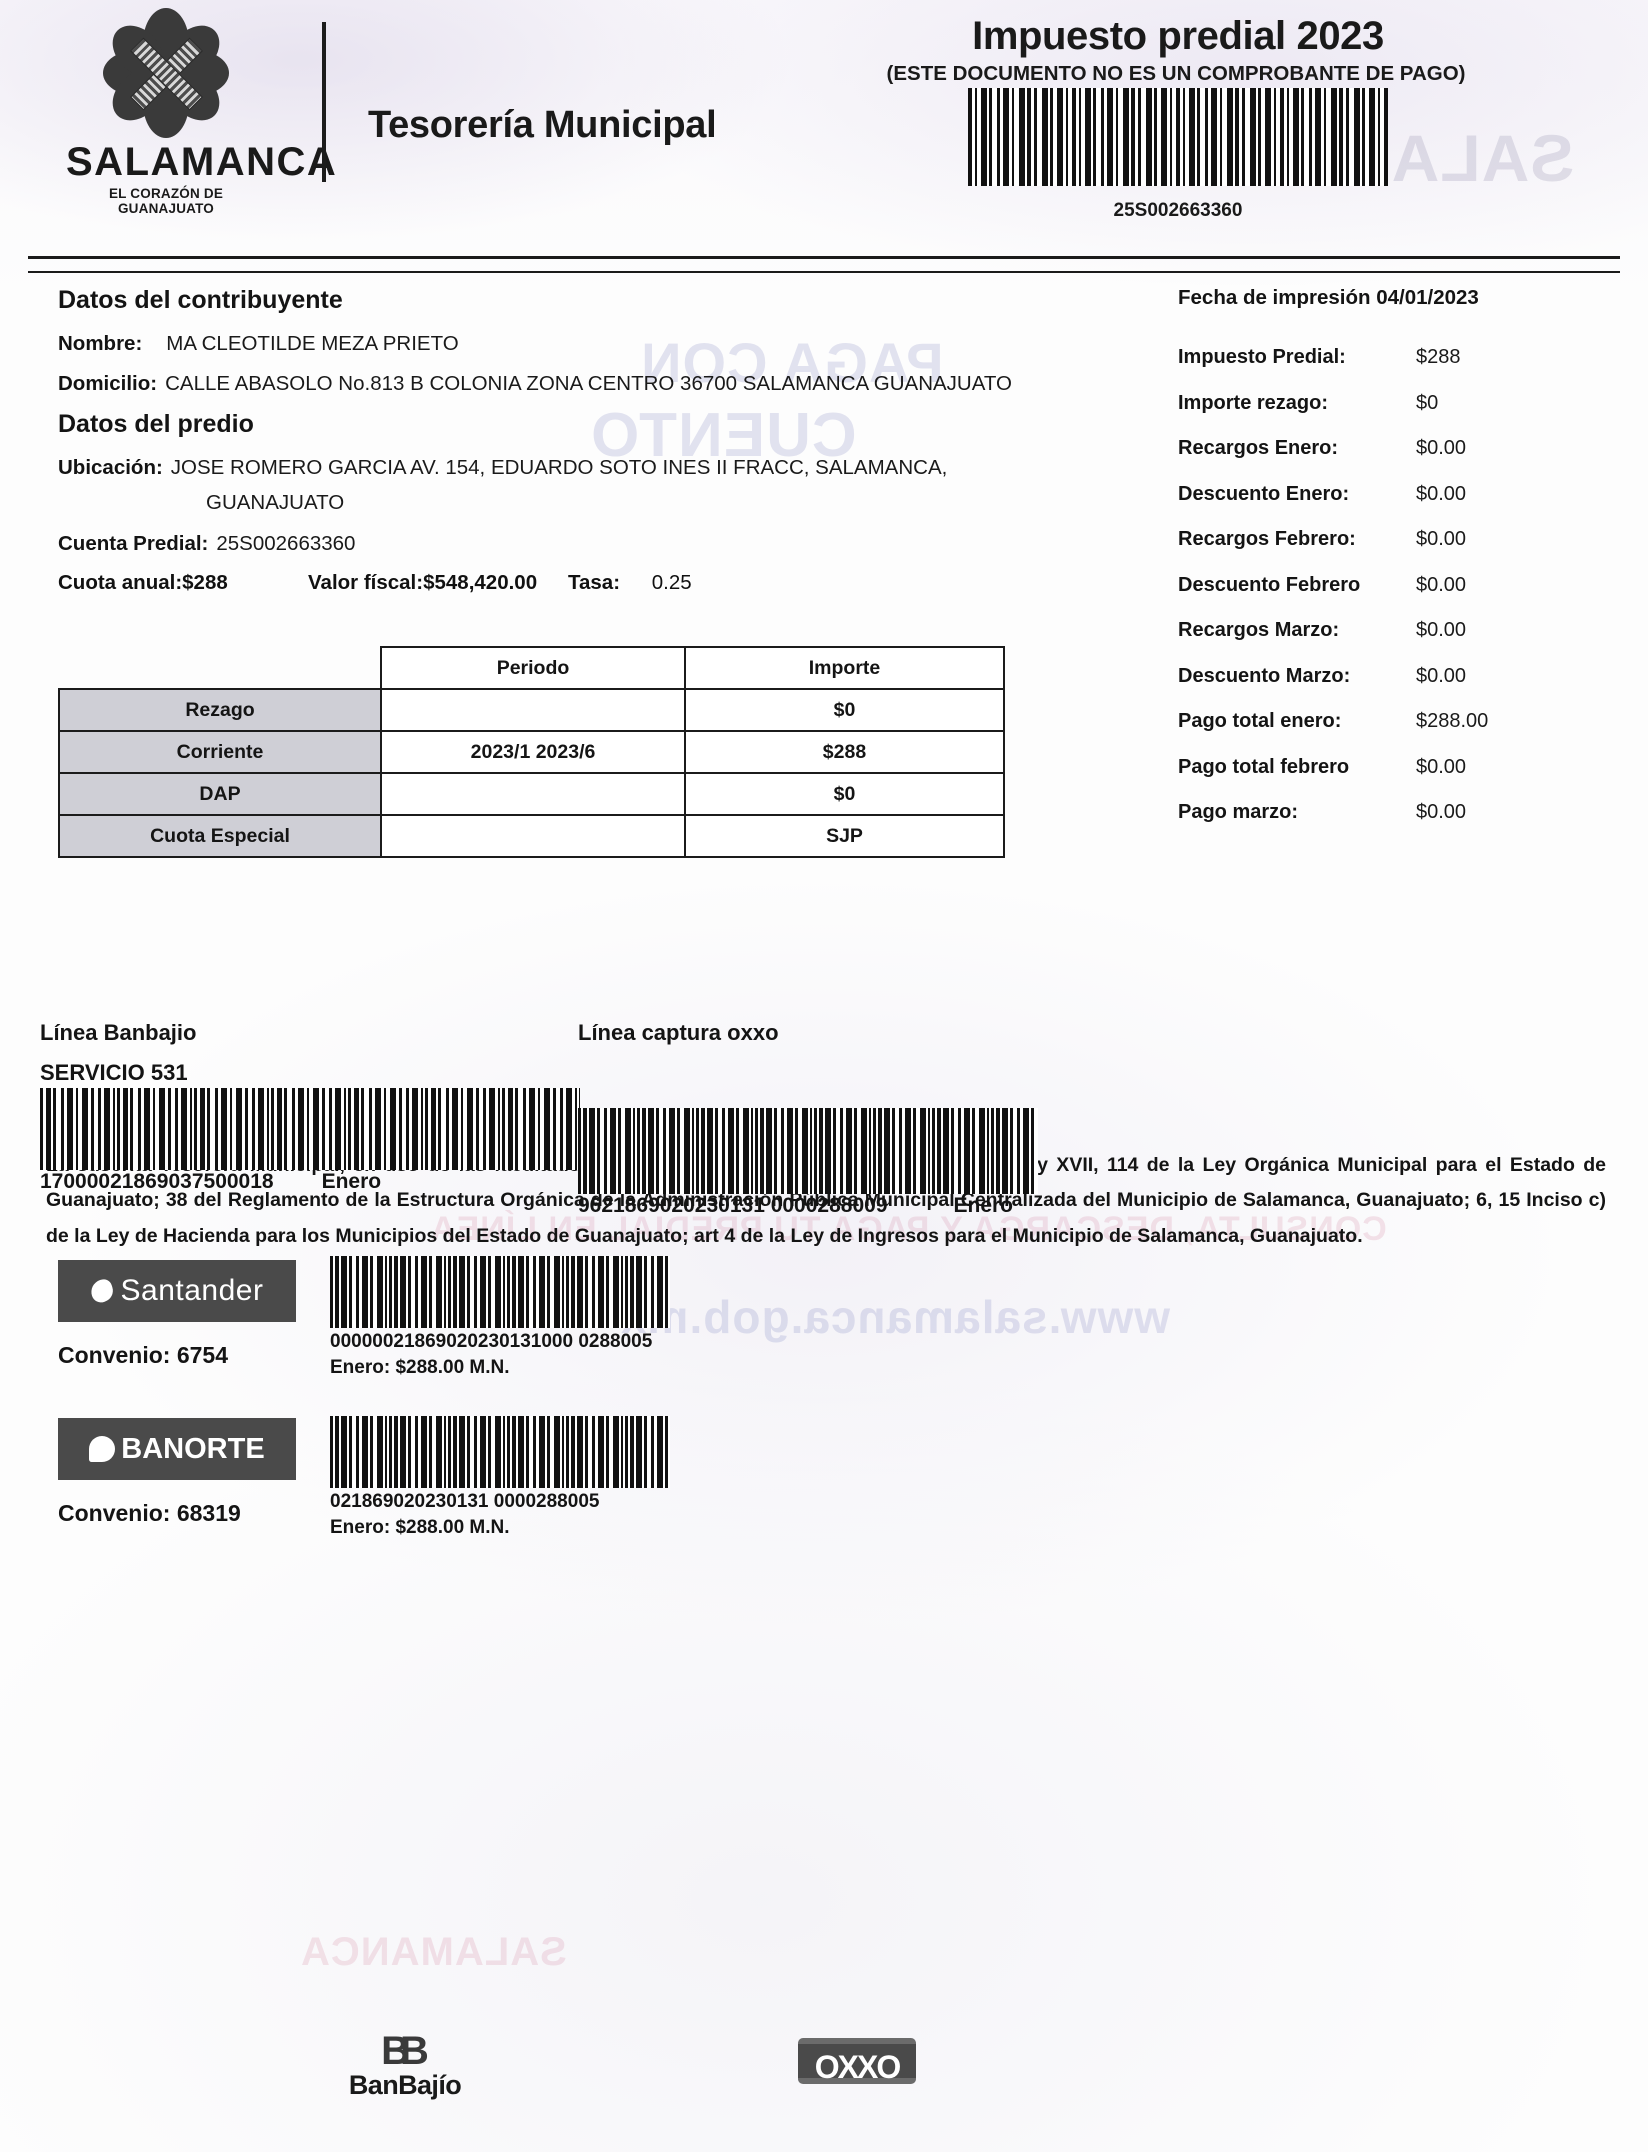 Image resolution: width=1648 pixels, height=2152 pixels. Describe the element at coordinates (1393, 630) in the screenshot. I see `summary-row: Recargos Marzo: $0.00` at that location.